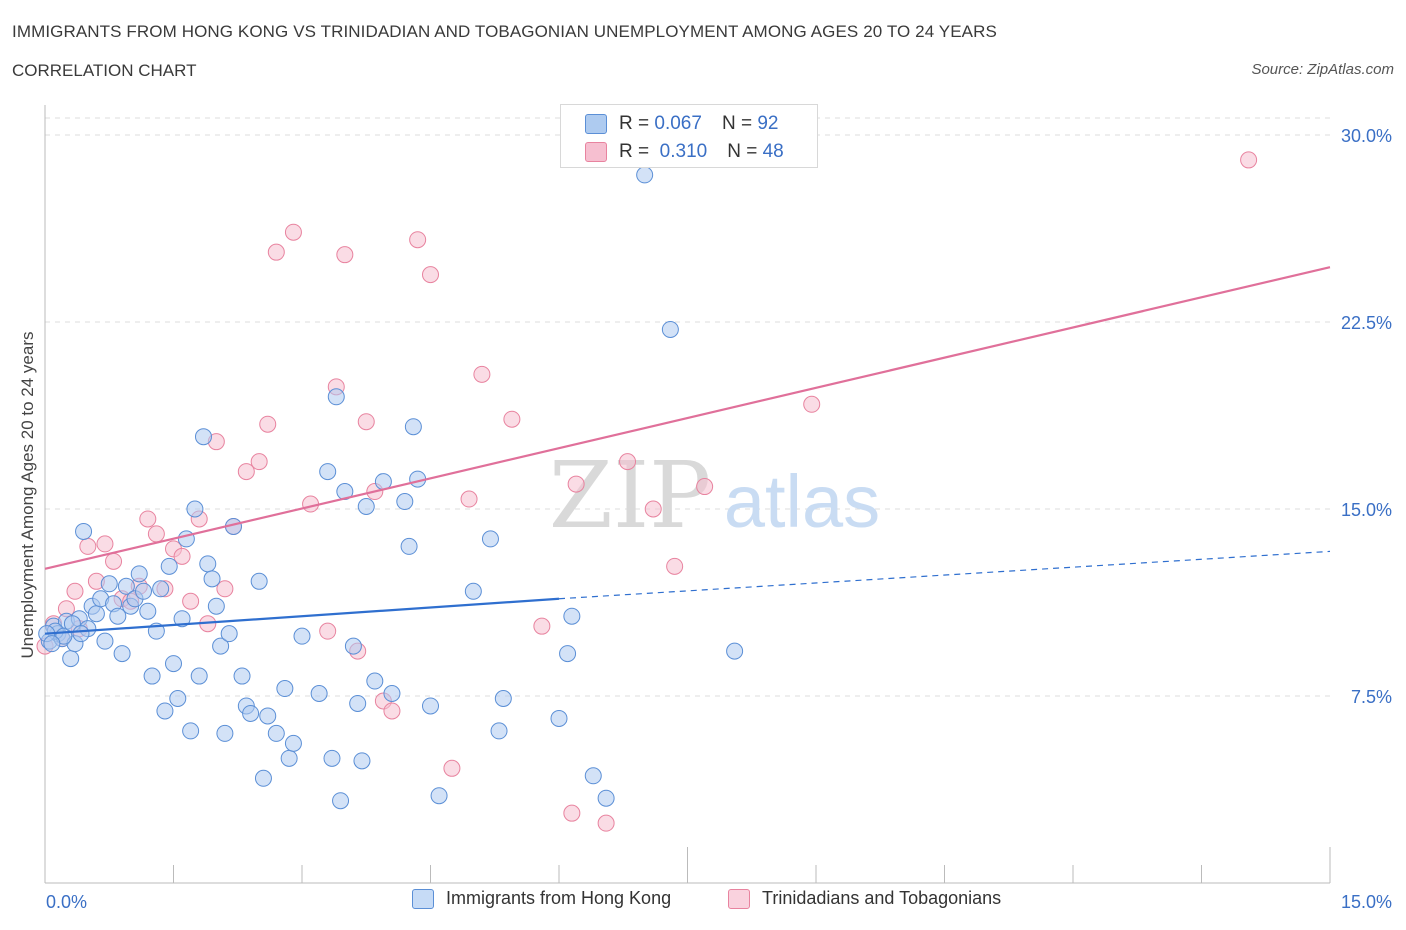  What do you see at coordinates (66, 902) in the screenshot?
I see `x-tick-label-min: 0.0%` at bounding box center [66, 902].